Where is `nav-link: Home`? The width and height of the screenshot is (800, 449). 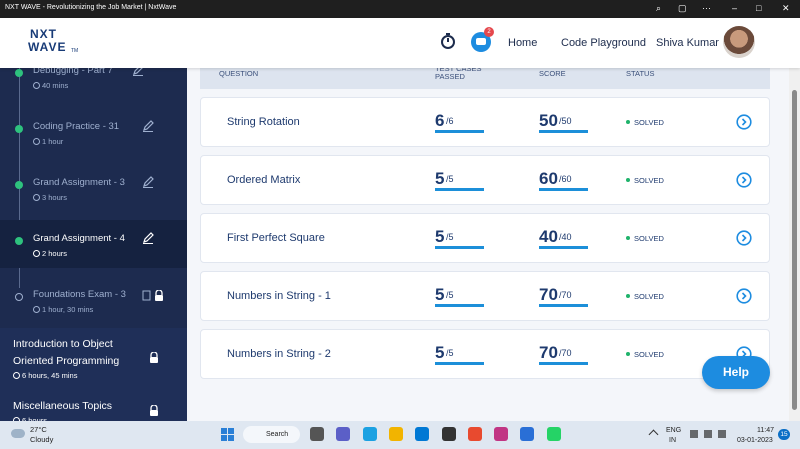 nav-link: Home is located at coordinates (523, 43).